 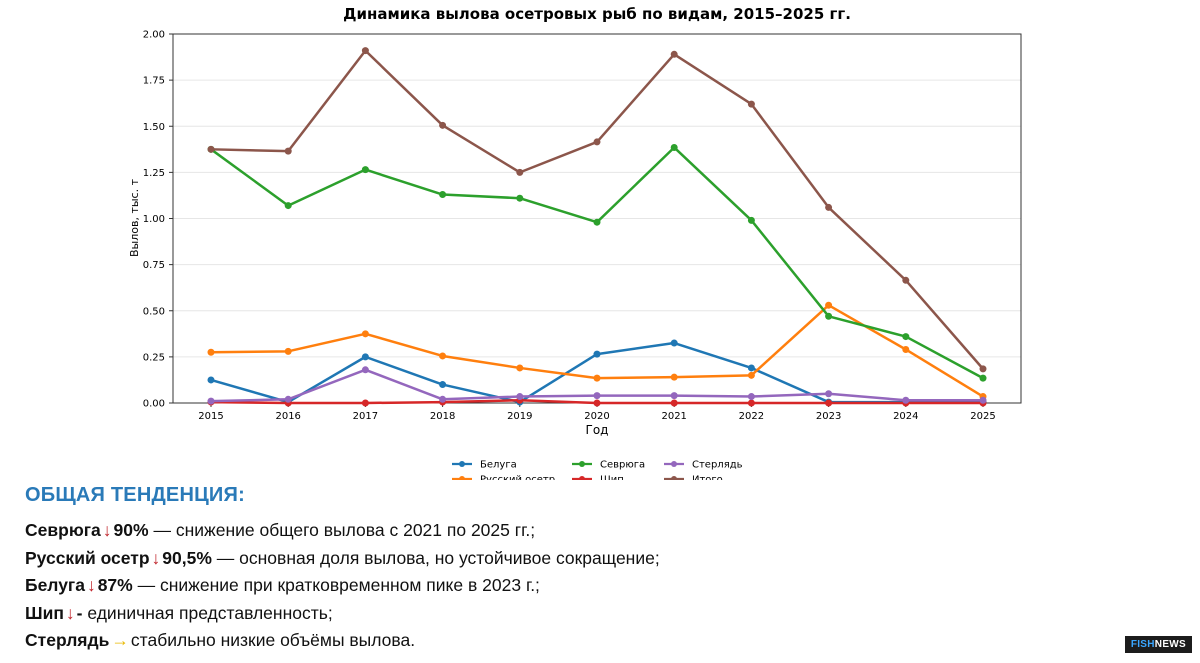 I want to click on y-tick-label: 1.00, so click(x=154, y=219).